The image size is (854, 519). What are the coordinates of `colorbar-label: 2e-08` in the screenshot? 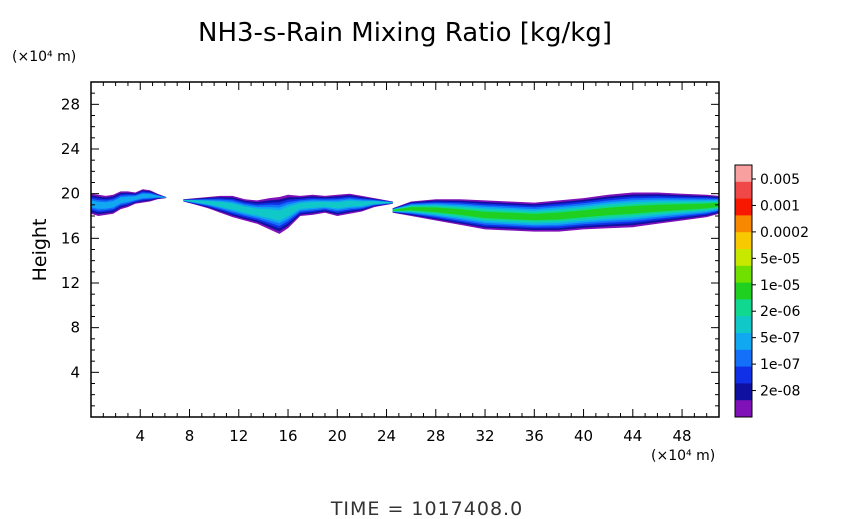 It's located at (780, 392).